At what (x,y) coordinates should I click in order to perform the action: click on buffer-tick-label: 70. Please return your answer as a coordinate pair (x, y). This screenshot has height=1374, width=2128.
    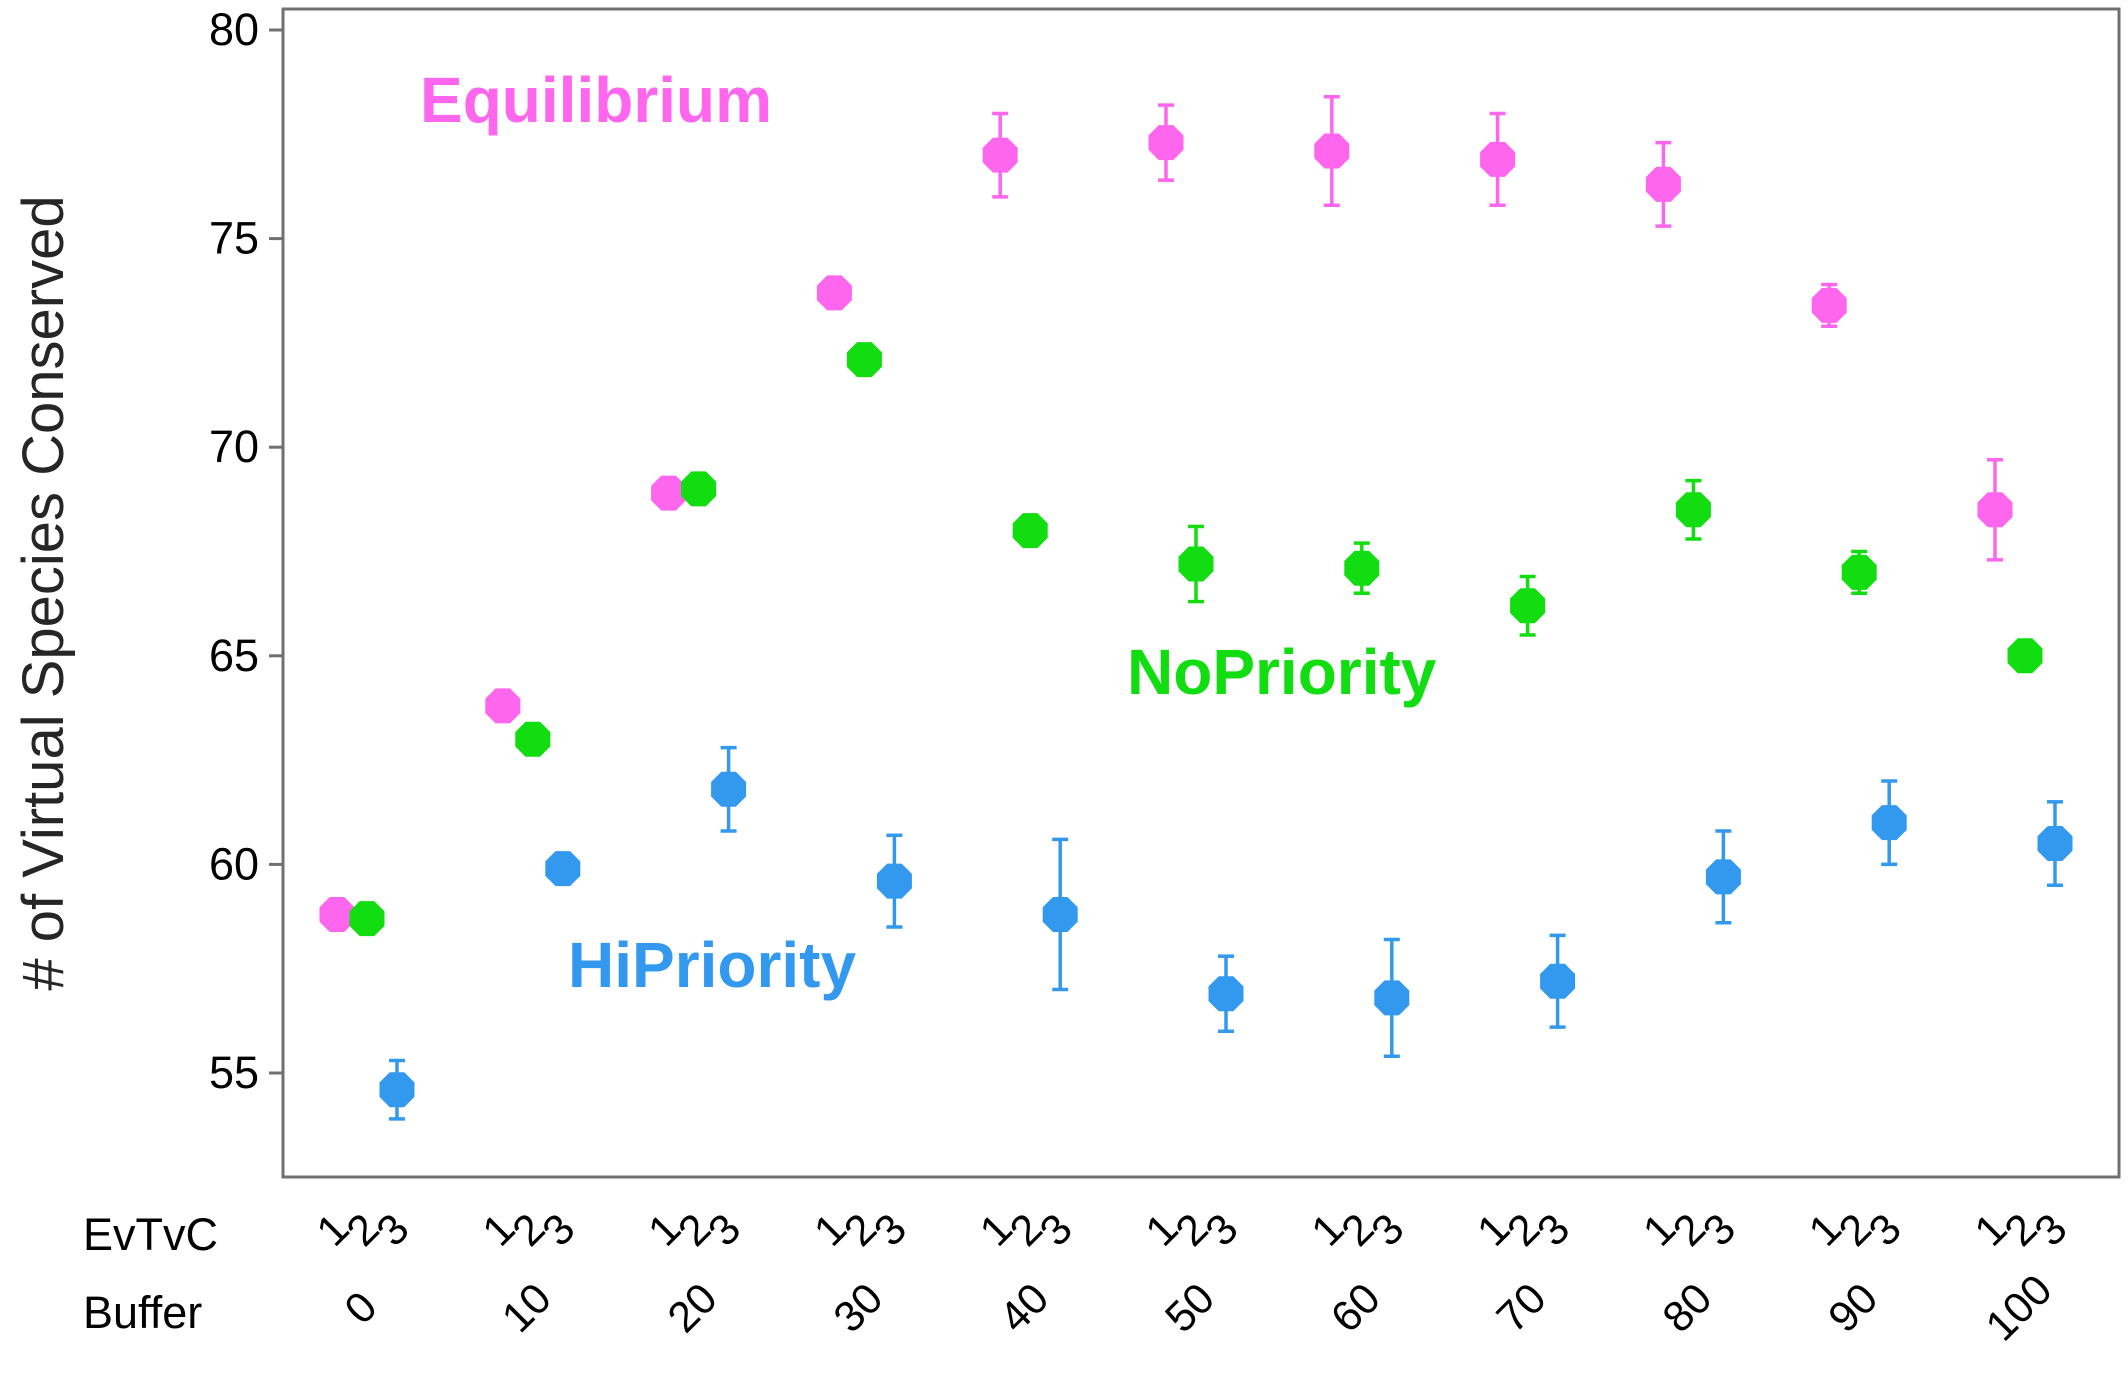
    Looking at the image, I should click on (1522, 1308).